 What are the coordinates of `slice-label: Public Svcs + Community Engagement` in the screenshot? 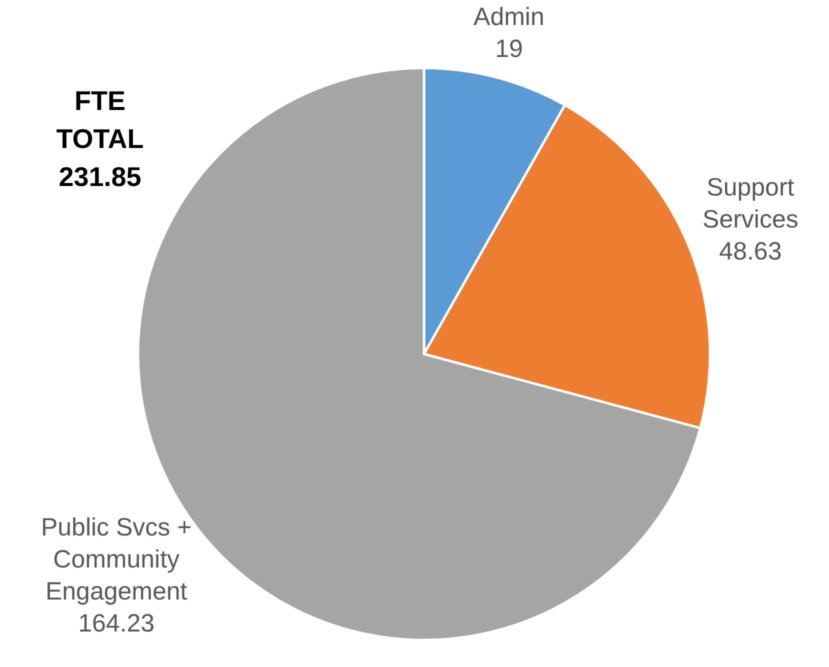 It's located at (116, 560).